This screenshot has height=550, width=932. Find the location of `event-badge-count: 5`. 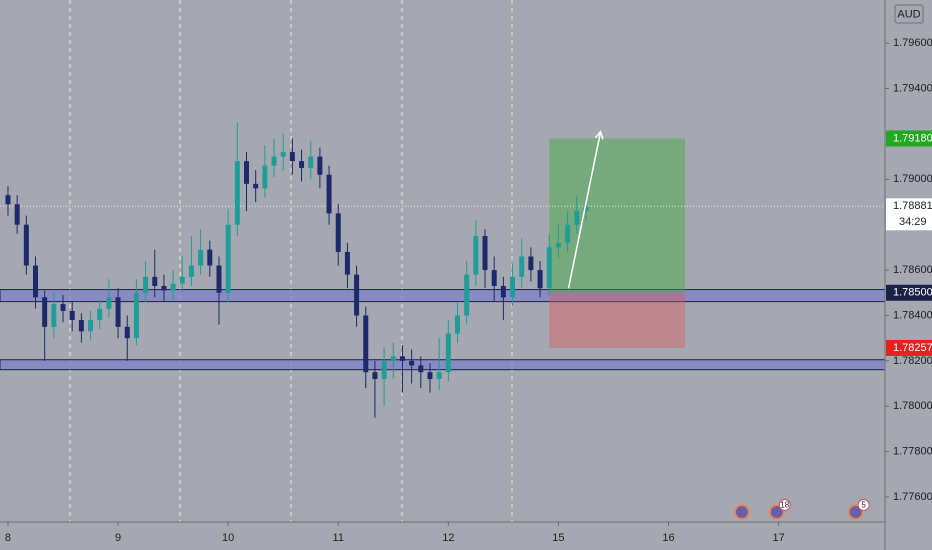

event-badge-count: 5 is located at coordinates (863, 505).